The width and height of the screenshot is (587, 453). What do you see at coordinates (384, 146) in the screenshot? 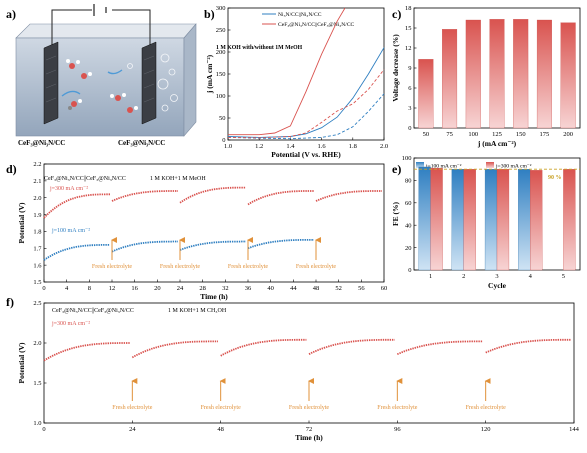
I see `chart-b-xtick-label: 2.0` at bounding box center [384, 146].